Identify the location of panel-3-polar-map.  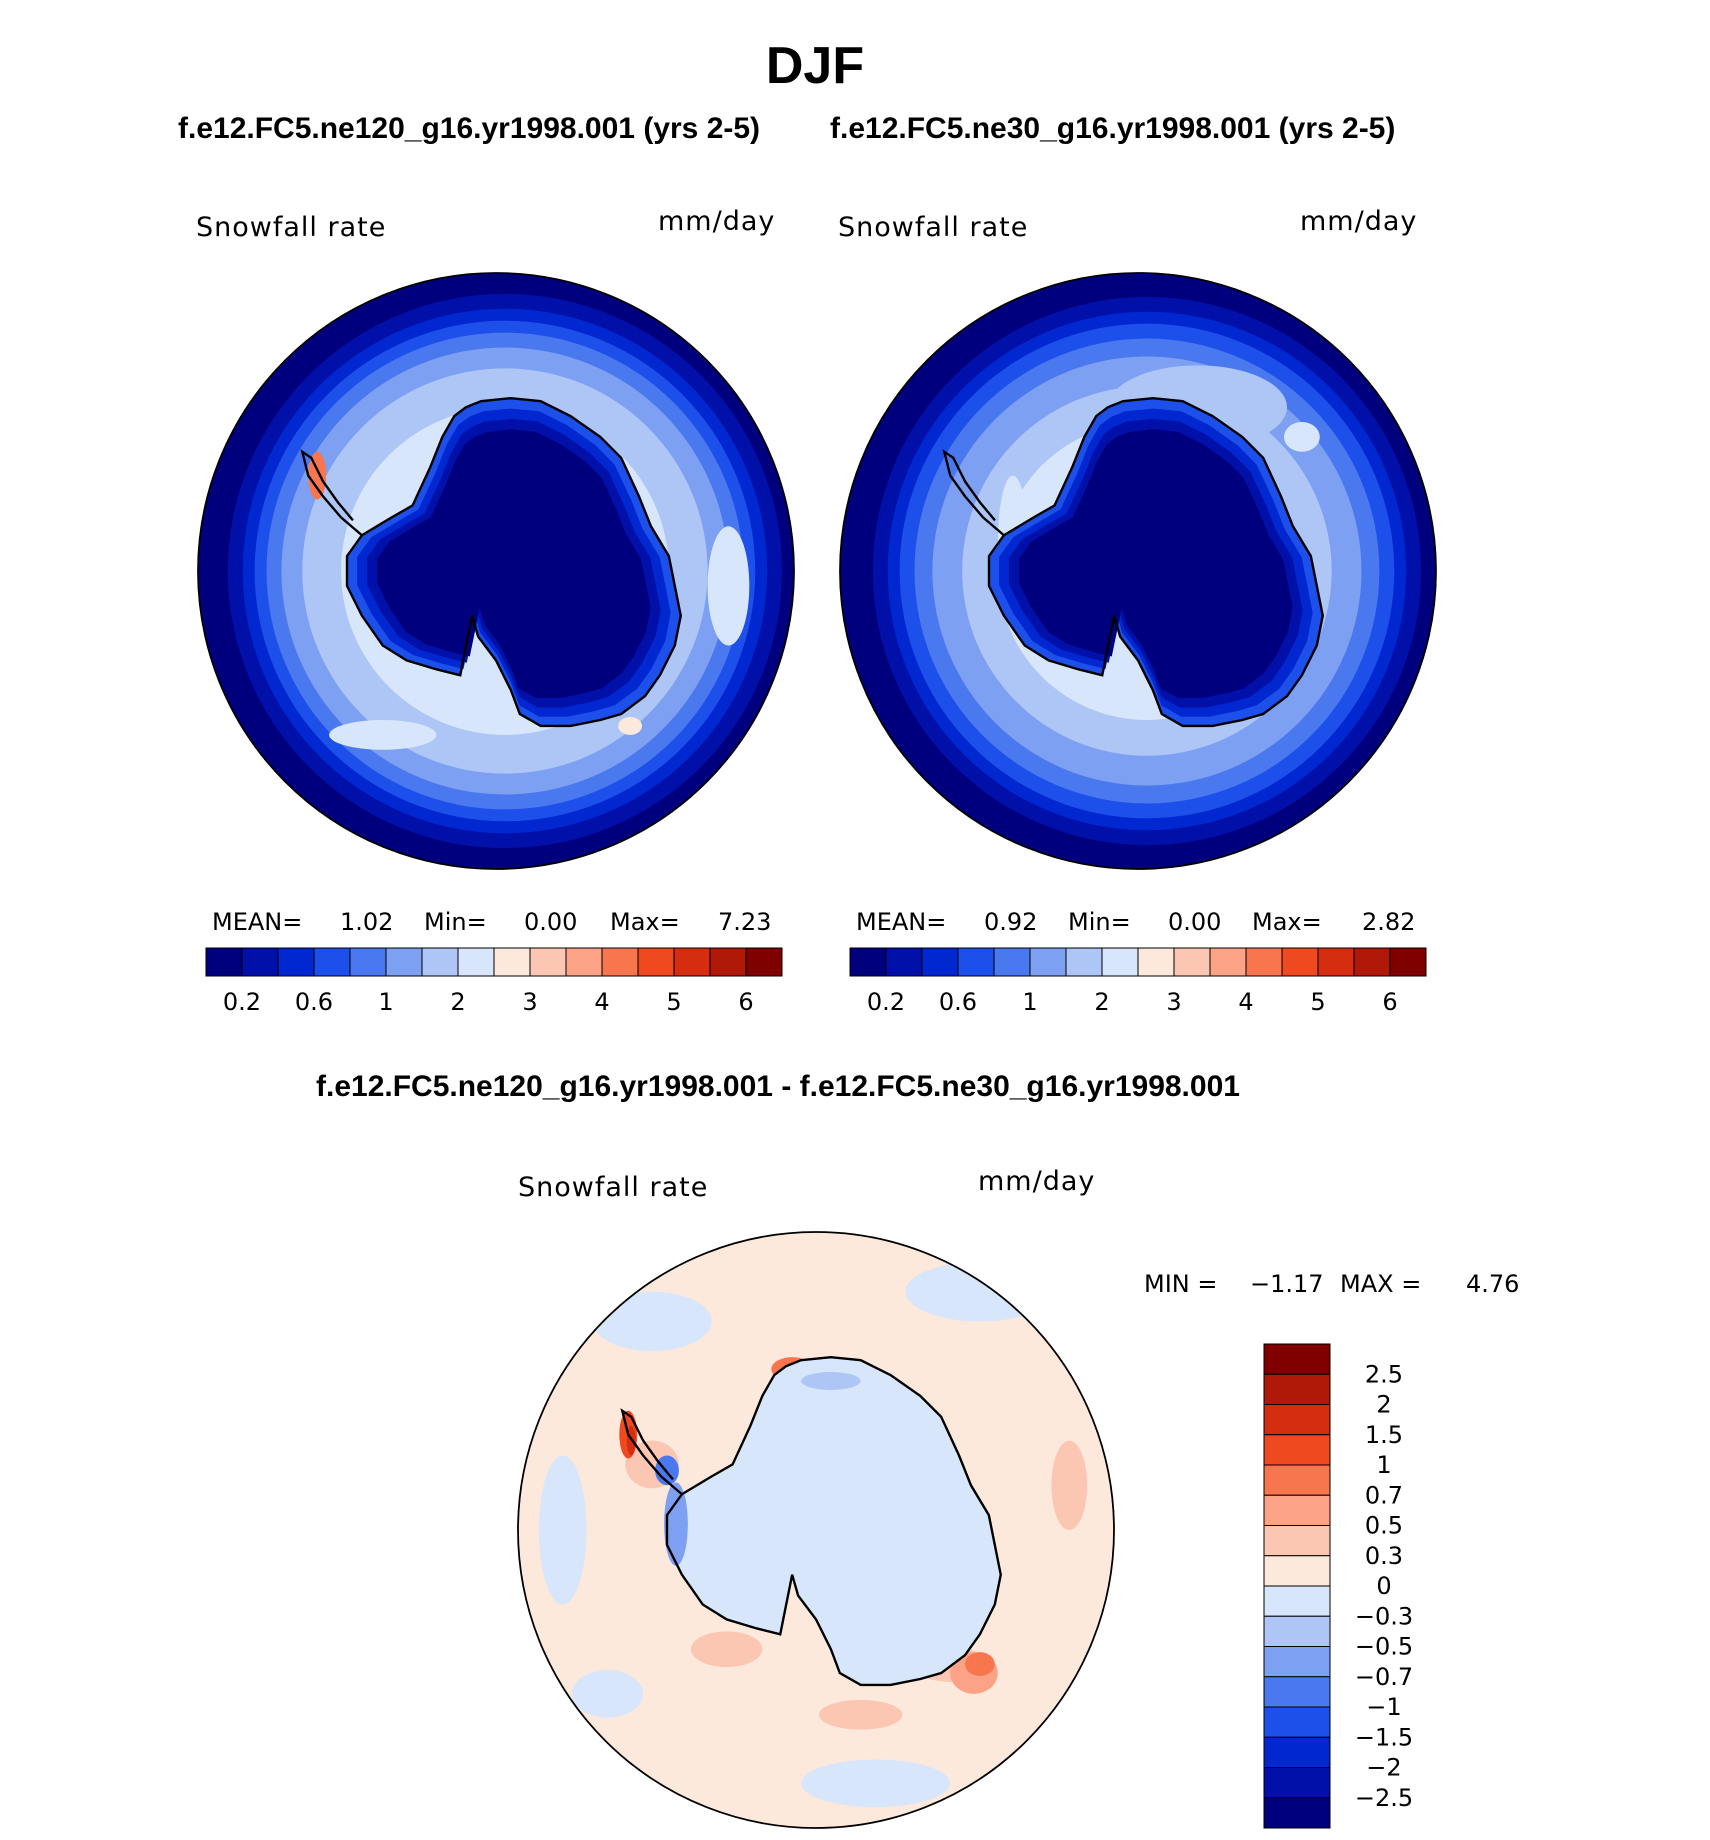
(816, 1530).